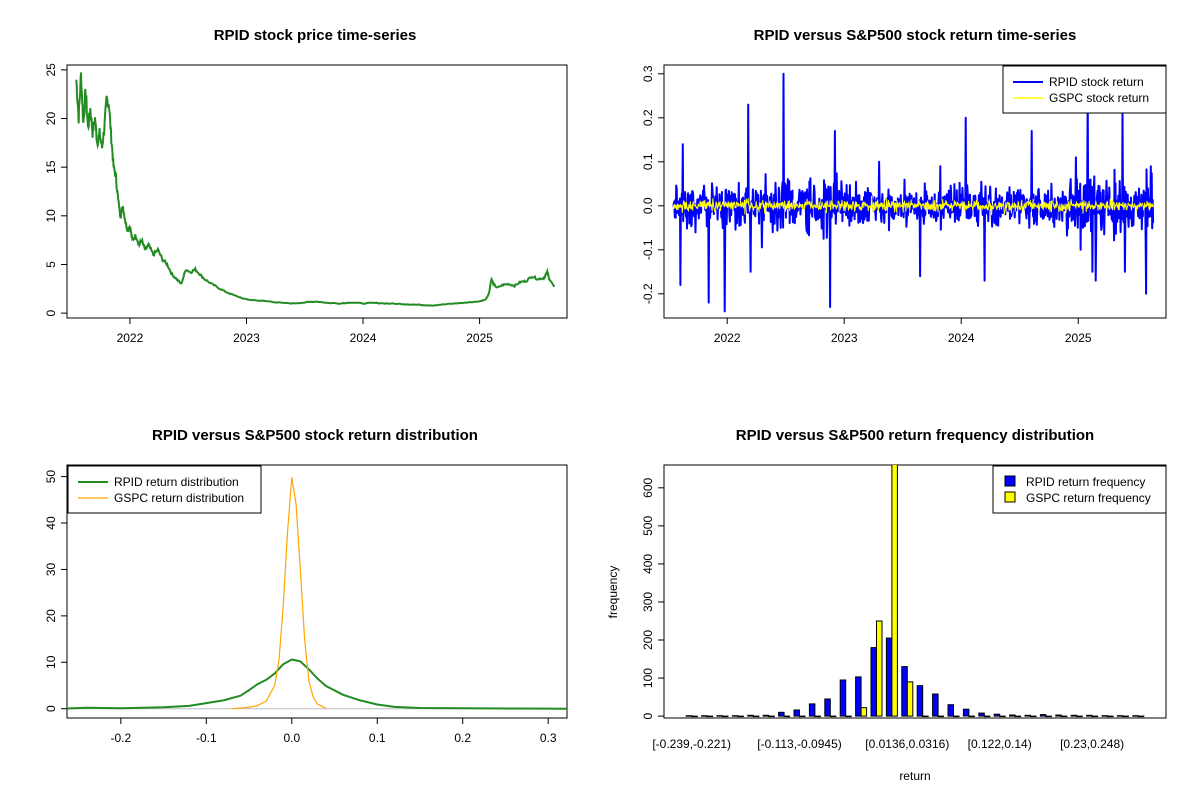 Image resolution: width=1200 pixels, height=800 pixels. What do you see at coordinates (1085, 482) in the screenshot?
I see `histogram-legend-label-rpid: RPID return frequency` at bounding box center [1085, 482].